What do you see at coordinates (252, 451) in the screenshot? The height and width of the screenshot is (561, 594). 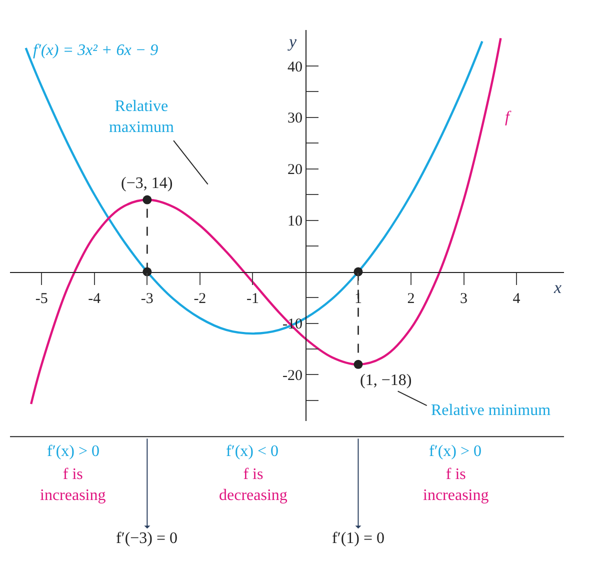 I see `text: f′(x) < 0` at bounding box center [252, 451].